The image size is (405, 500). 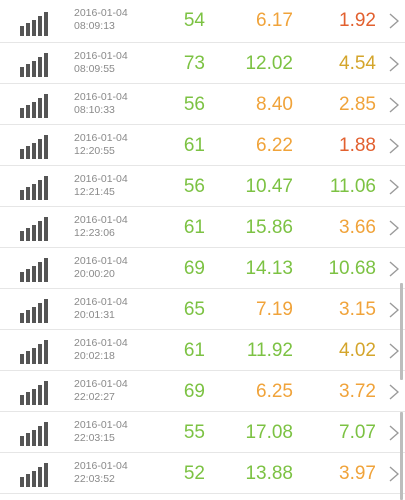 I want to click on result-time: 20:01:31, so click(x=94, y=315).